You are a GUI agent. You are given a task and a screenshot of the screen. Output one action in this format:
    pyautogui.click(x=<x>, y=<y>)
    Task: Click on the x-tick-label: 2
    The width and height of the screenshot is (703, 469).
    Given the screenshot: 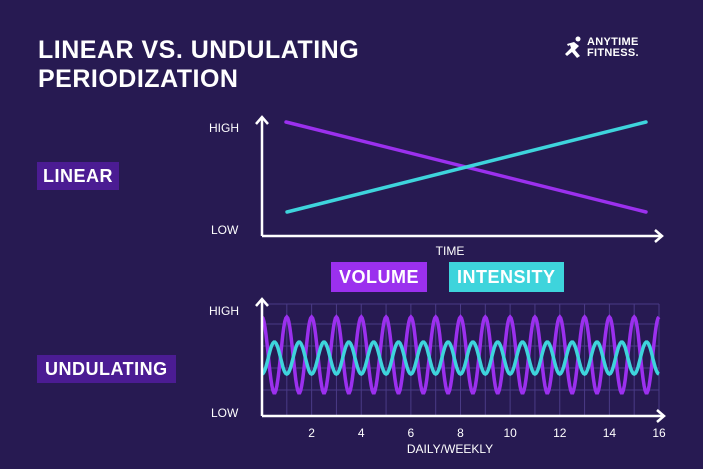 What is the action you would take?
    pyautogui.click(x=311, y=433)
    